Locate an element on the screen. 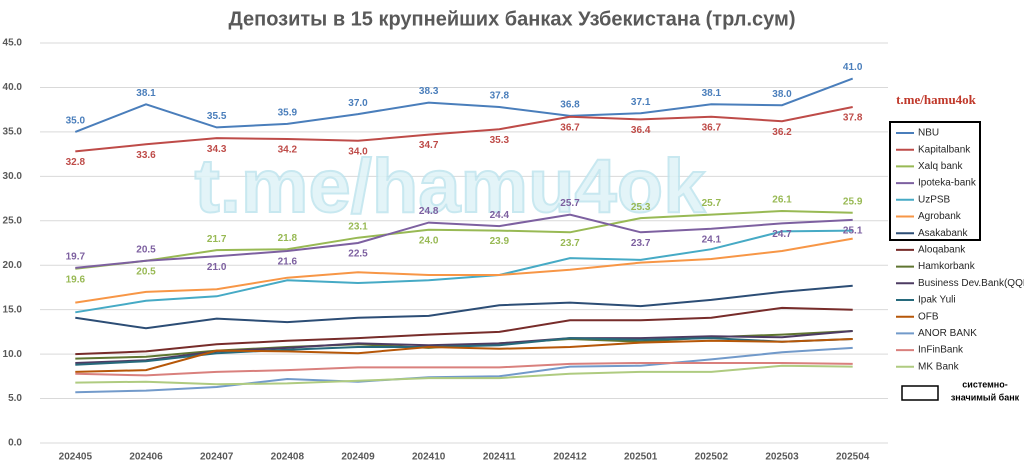 Image resolution: width=1024 pixels, height=466 pixels. watermark: t.me/hamu4ok is located at coordinates (450, 186).